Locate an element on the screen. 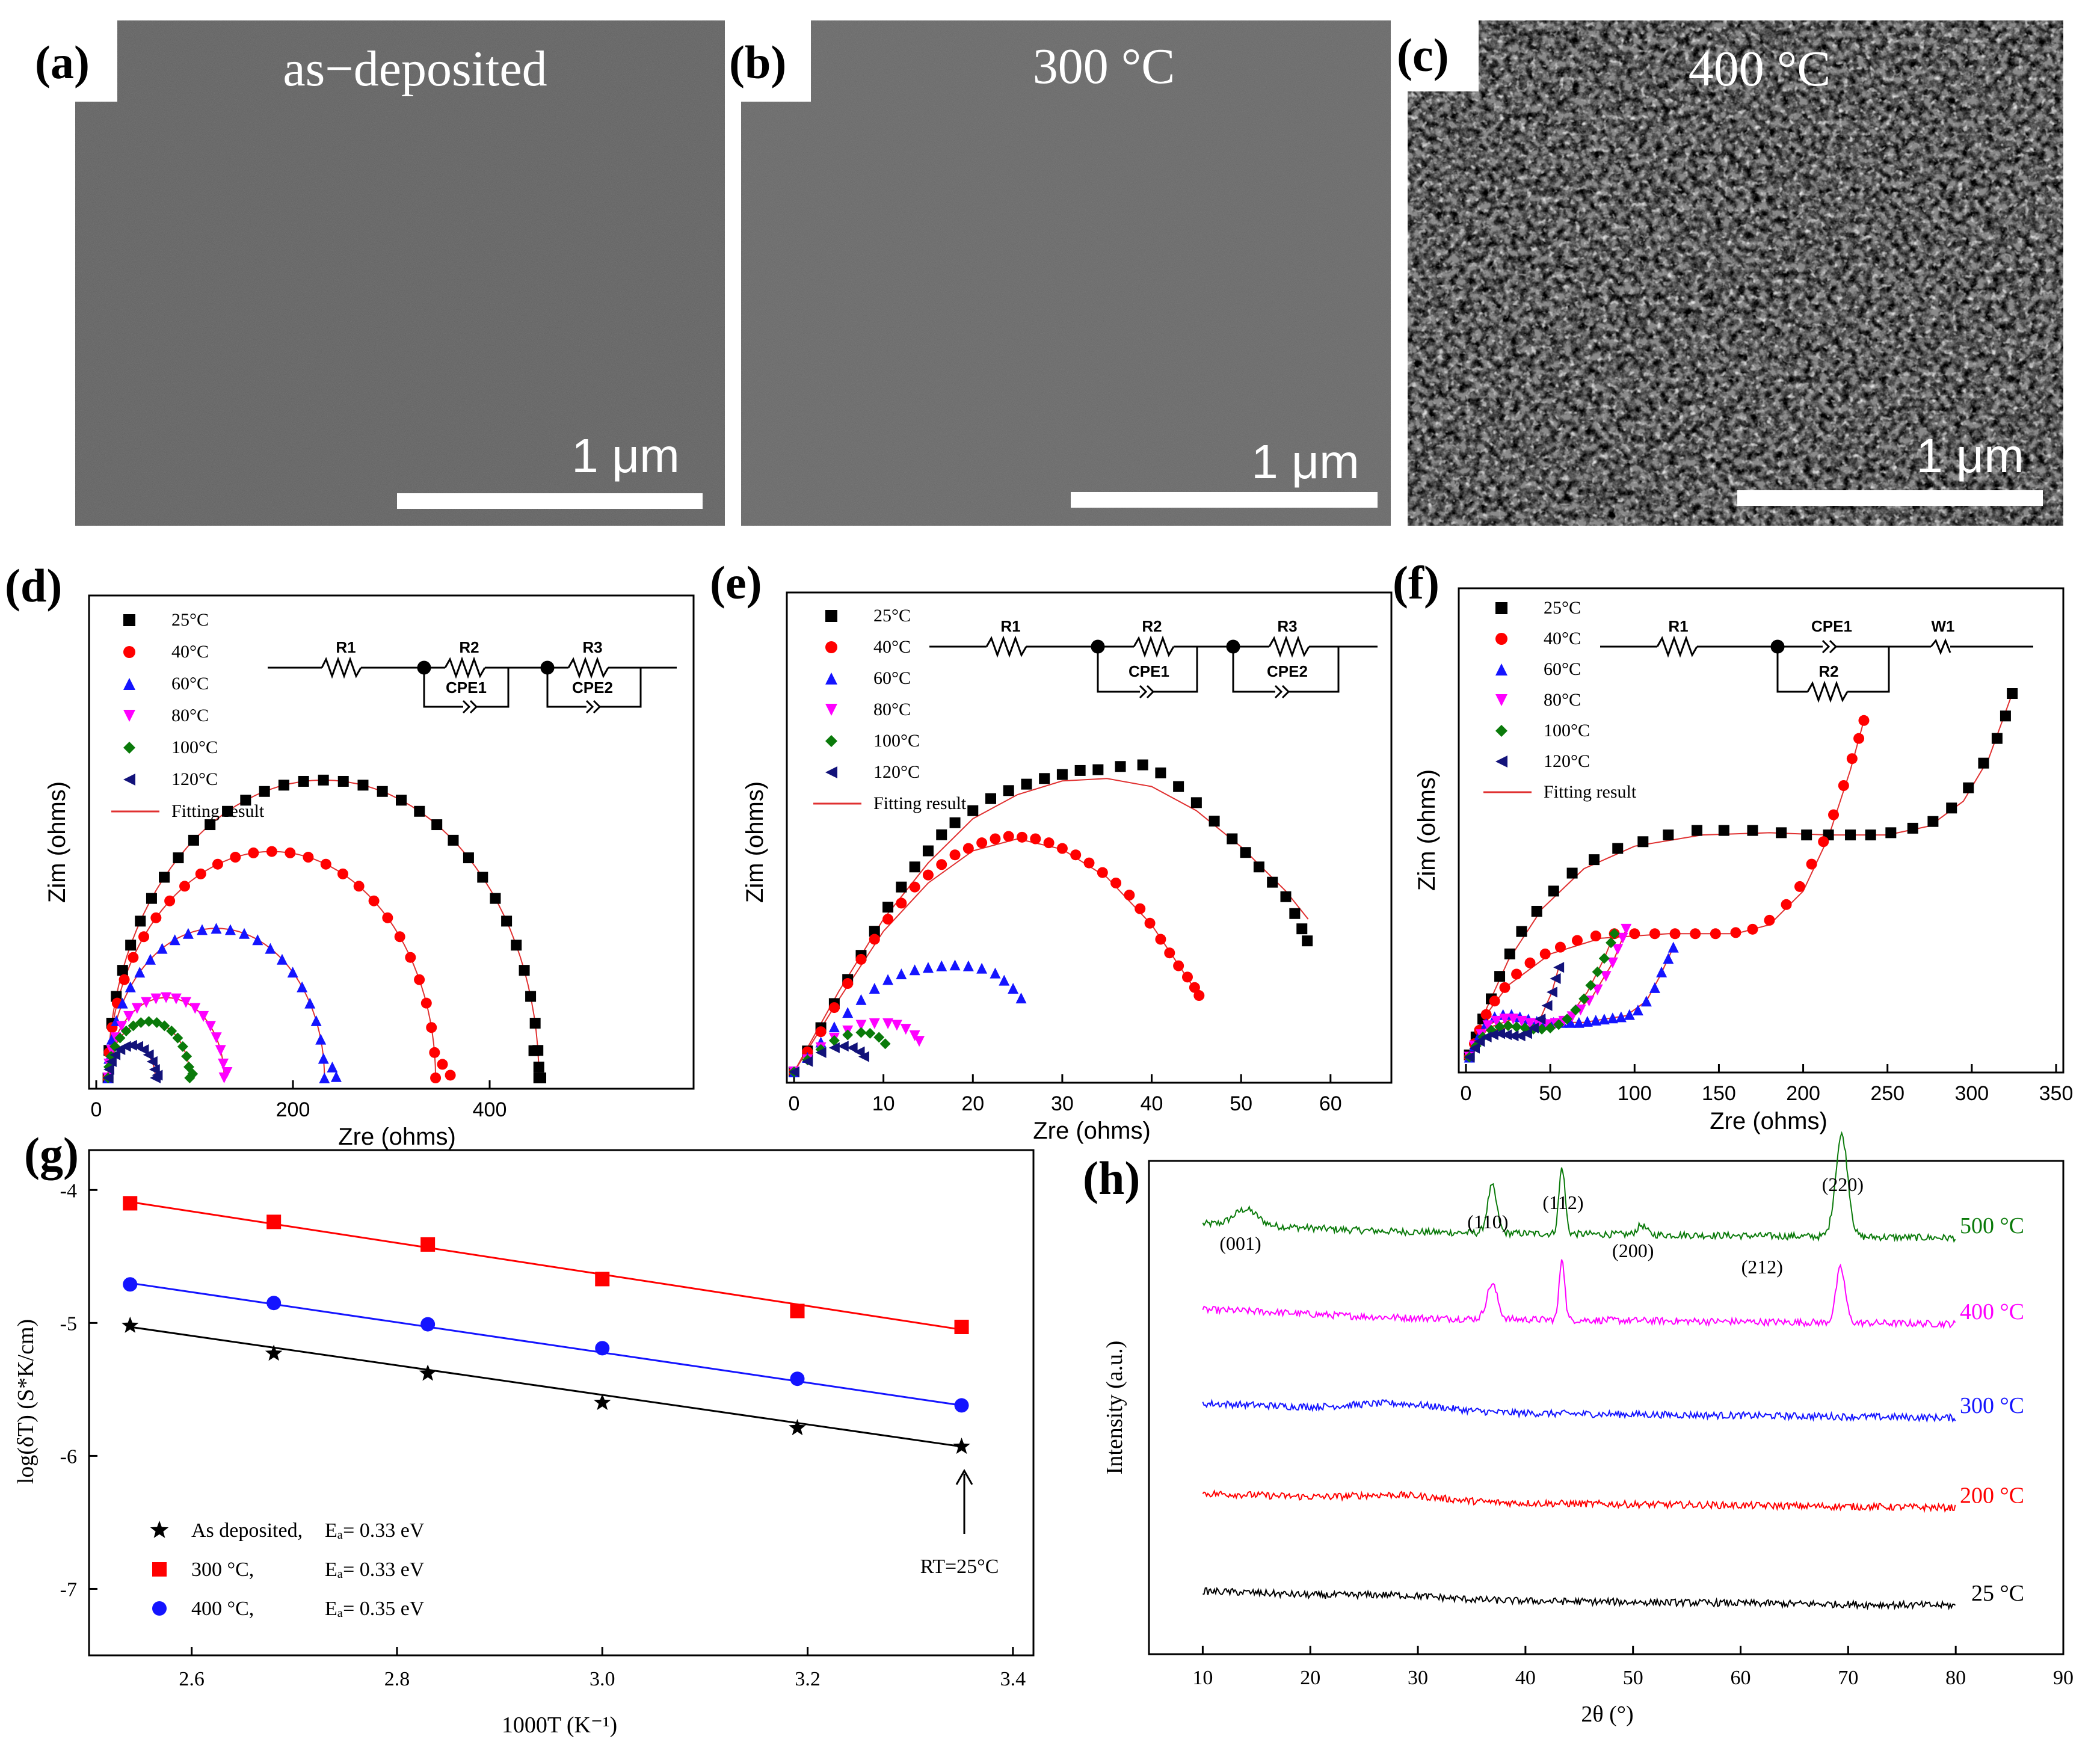 The image size is (2100, 1751). legend-label-1: 40°C is located at coordinates (190, 652).